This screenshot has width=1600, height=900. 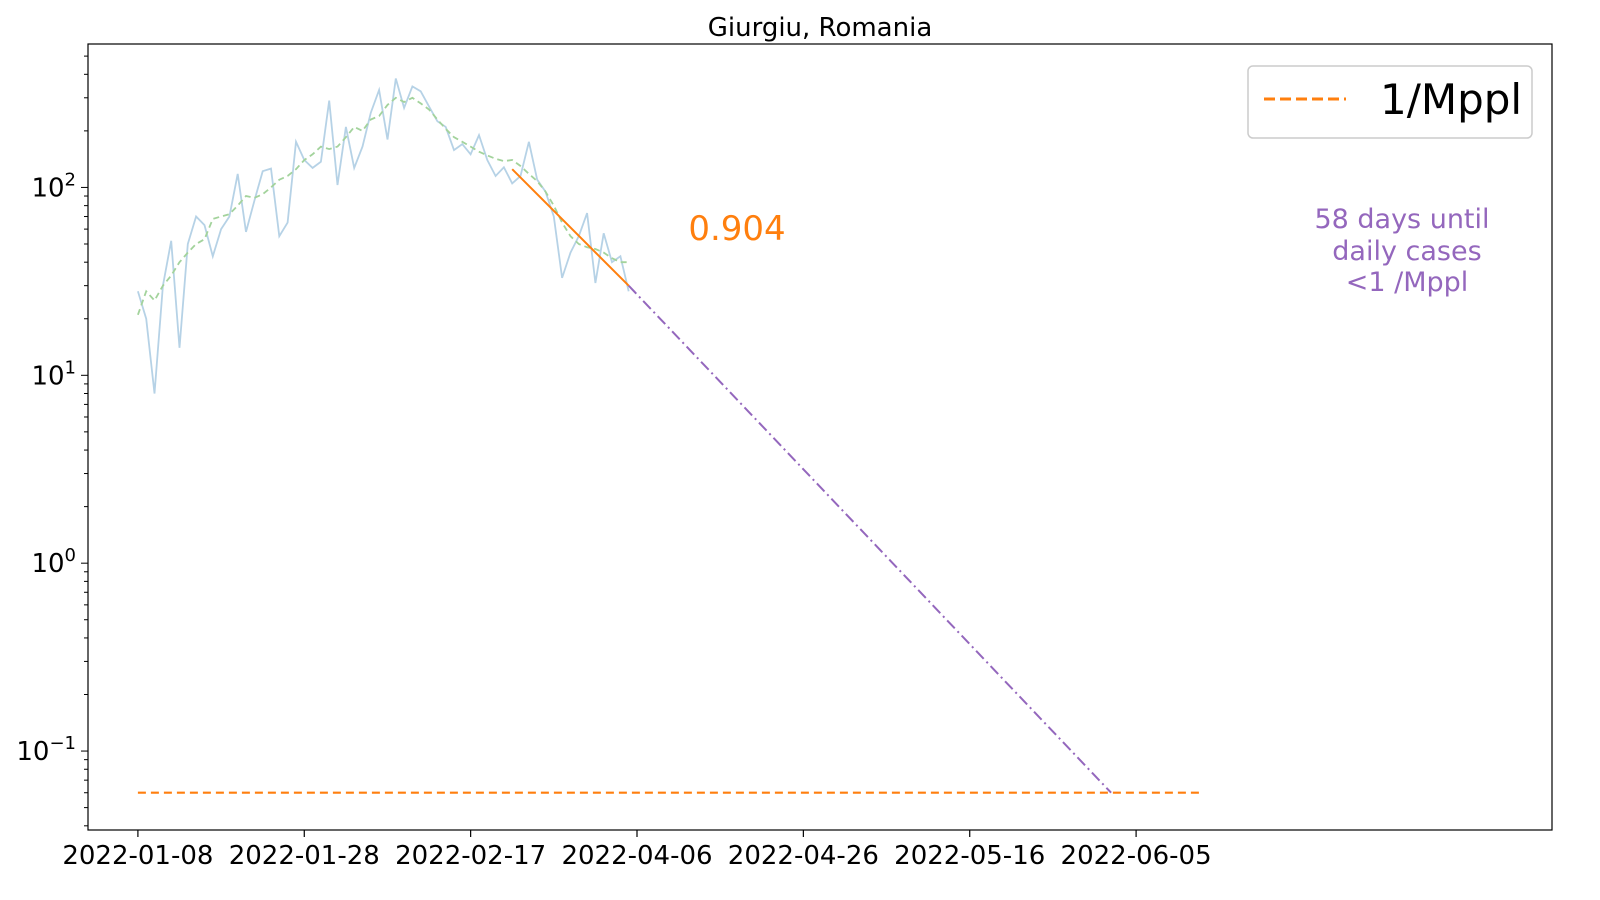 What do you see at coordinates (53, 186) in the screenshot?
I see `y-tick-label: 10²` at bounding box center [53, 186].